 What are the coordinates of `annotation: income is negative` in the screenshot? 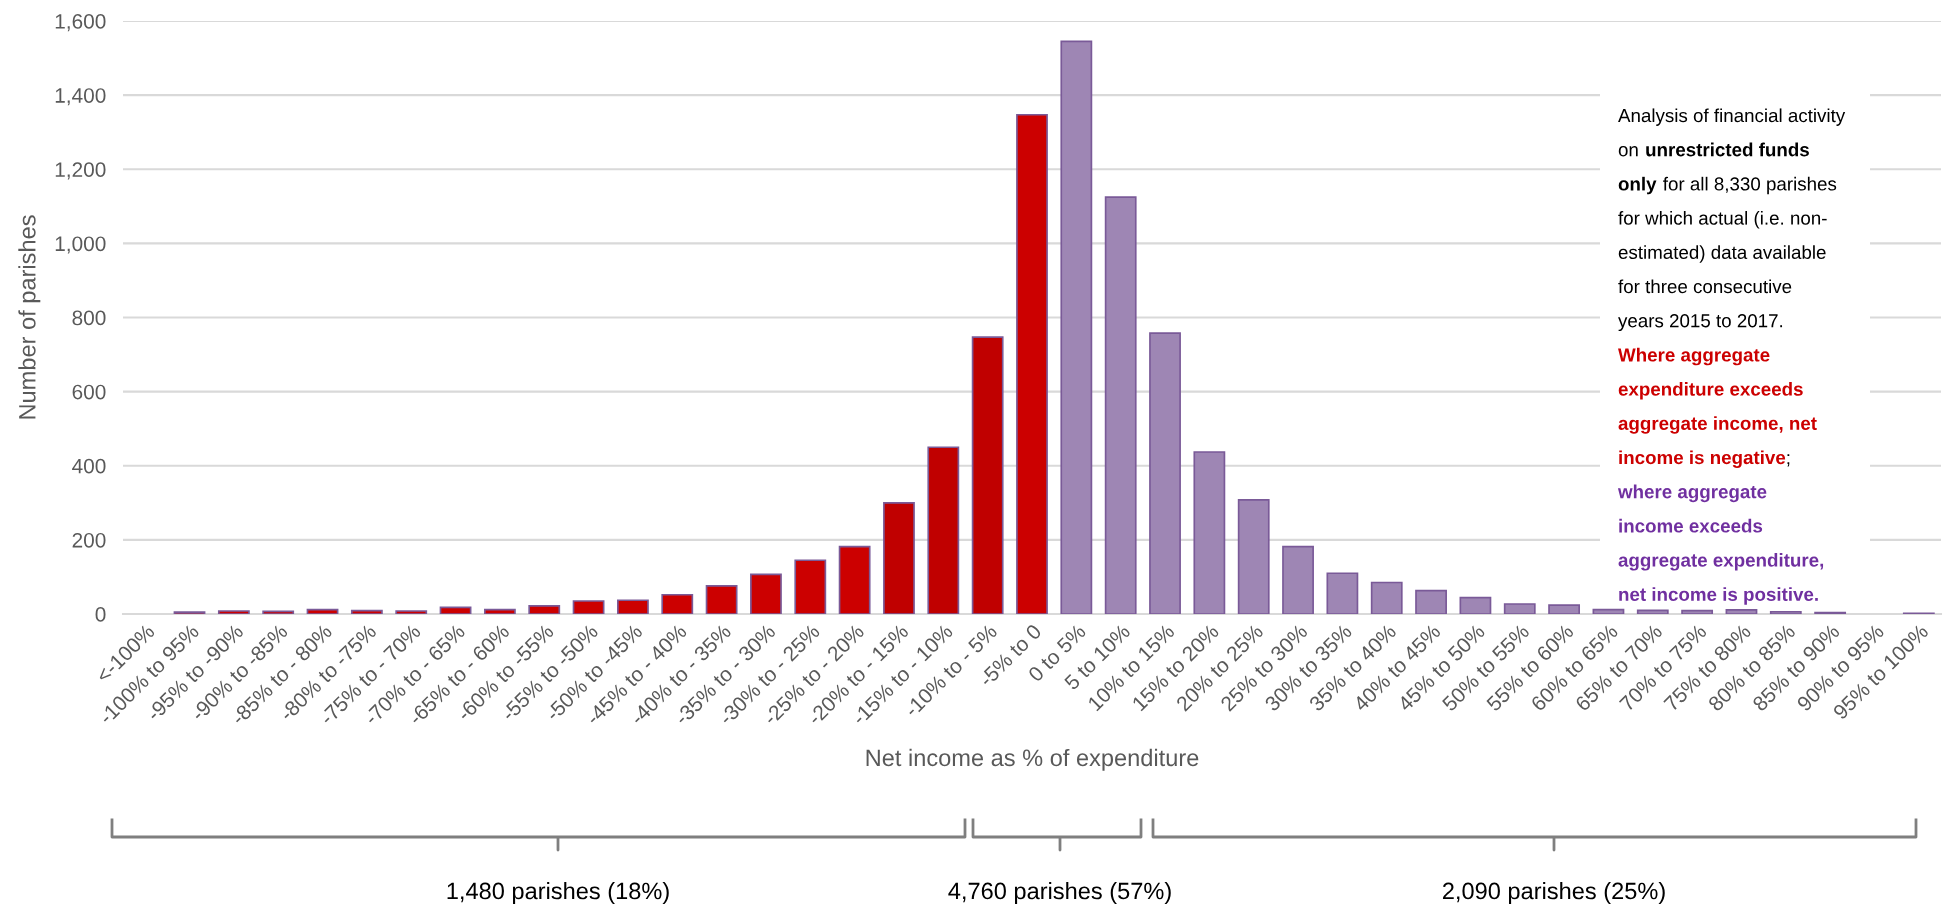 It's located at (1702, 459).